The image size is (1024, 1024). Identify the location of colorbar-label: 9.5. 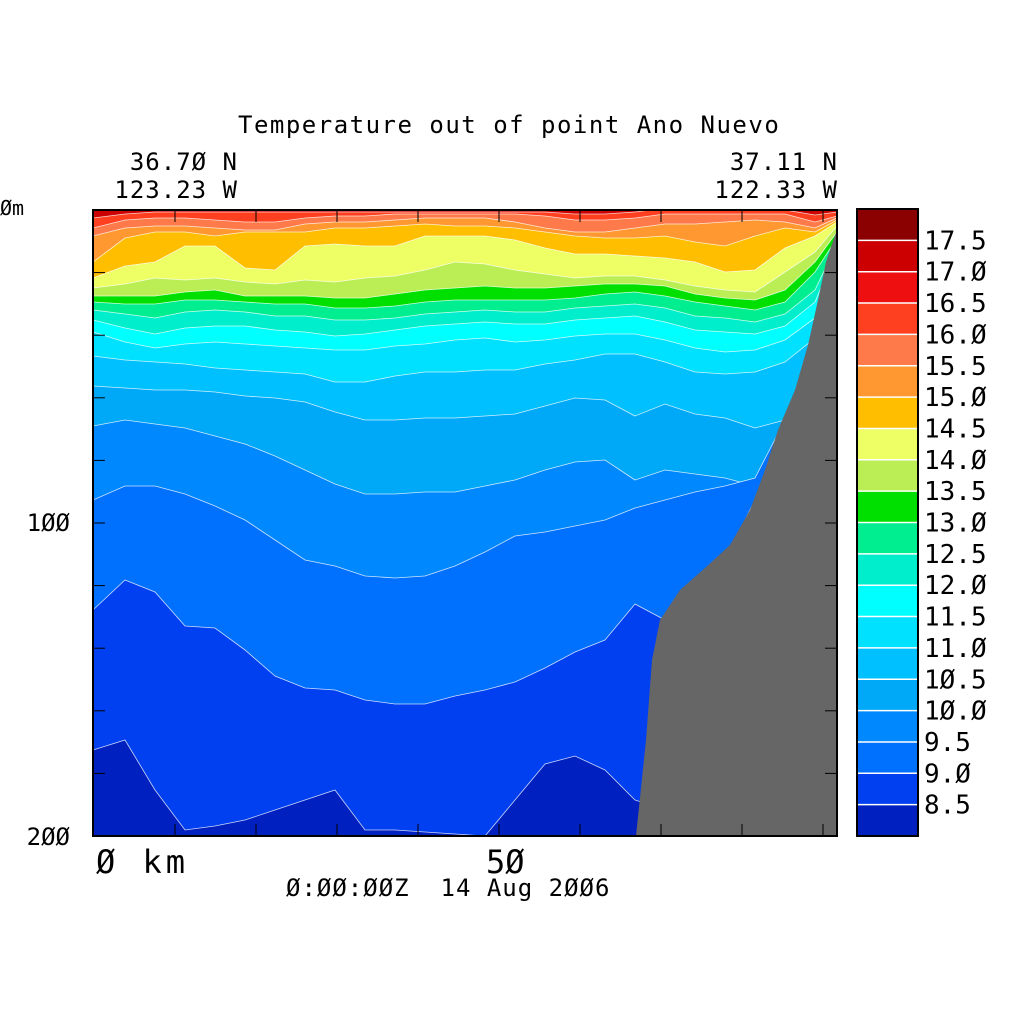
(947, 743).